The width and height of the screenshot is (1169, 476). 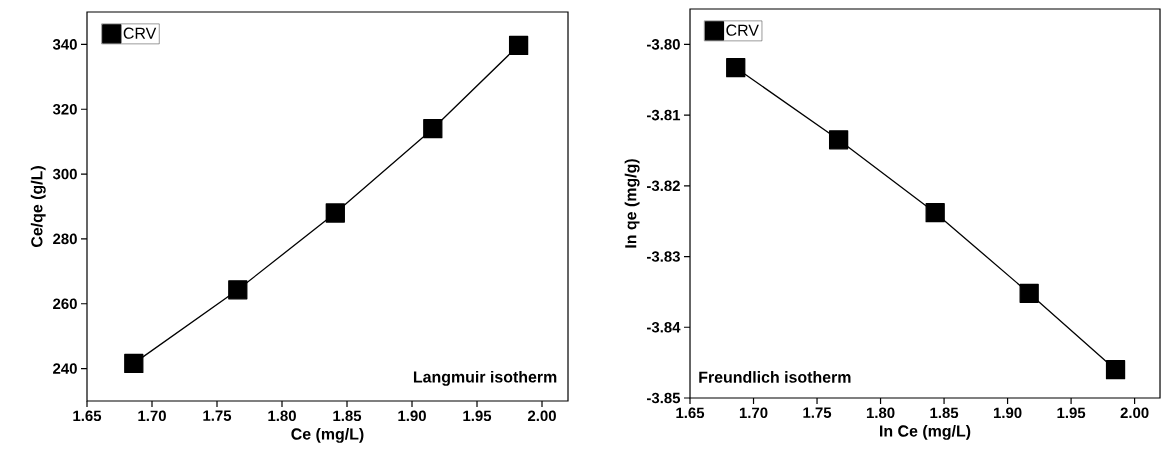 What do you see at coordinates (65, 304) in the screenshot?
I see `y-tick-label: 260` at bounding box center [65, 304].